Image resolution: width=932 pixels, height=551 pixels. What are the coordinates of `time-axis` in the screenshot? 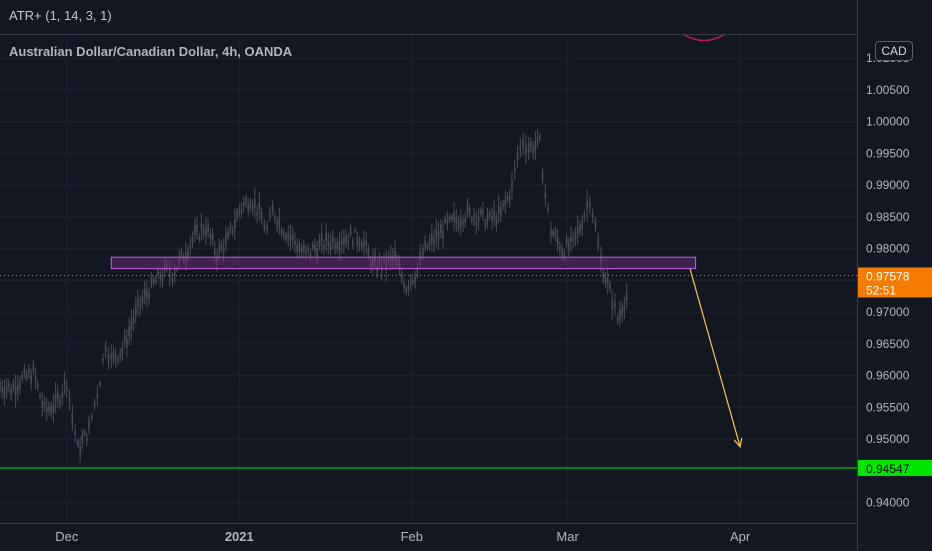 It's located at (428, 537).